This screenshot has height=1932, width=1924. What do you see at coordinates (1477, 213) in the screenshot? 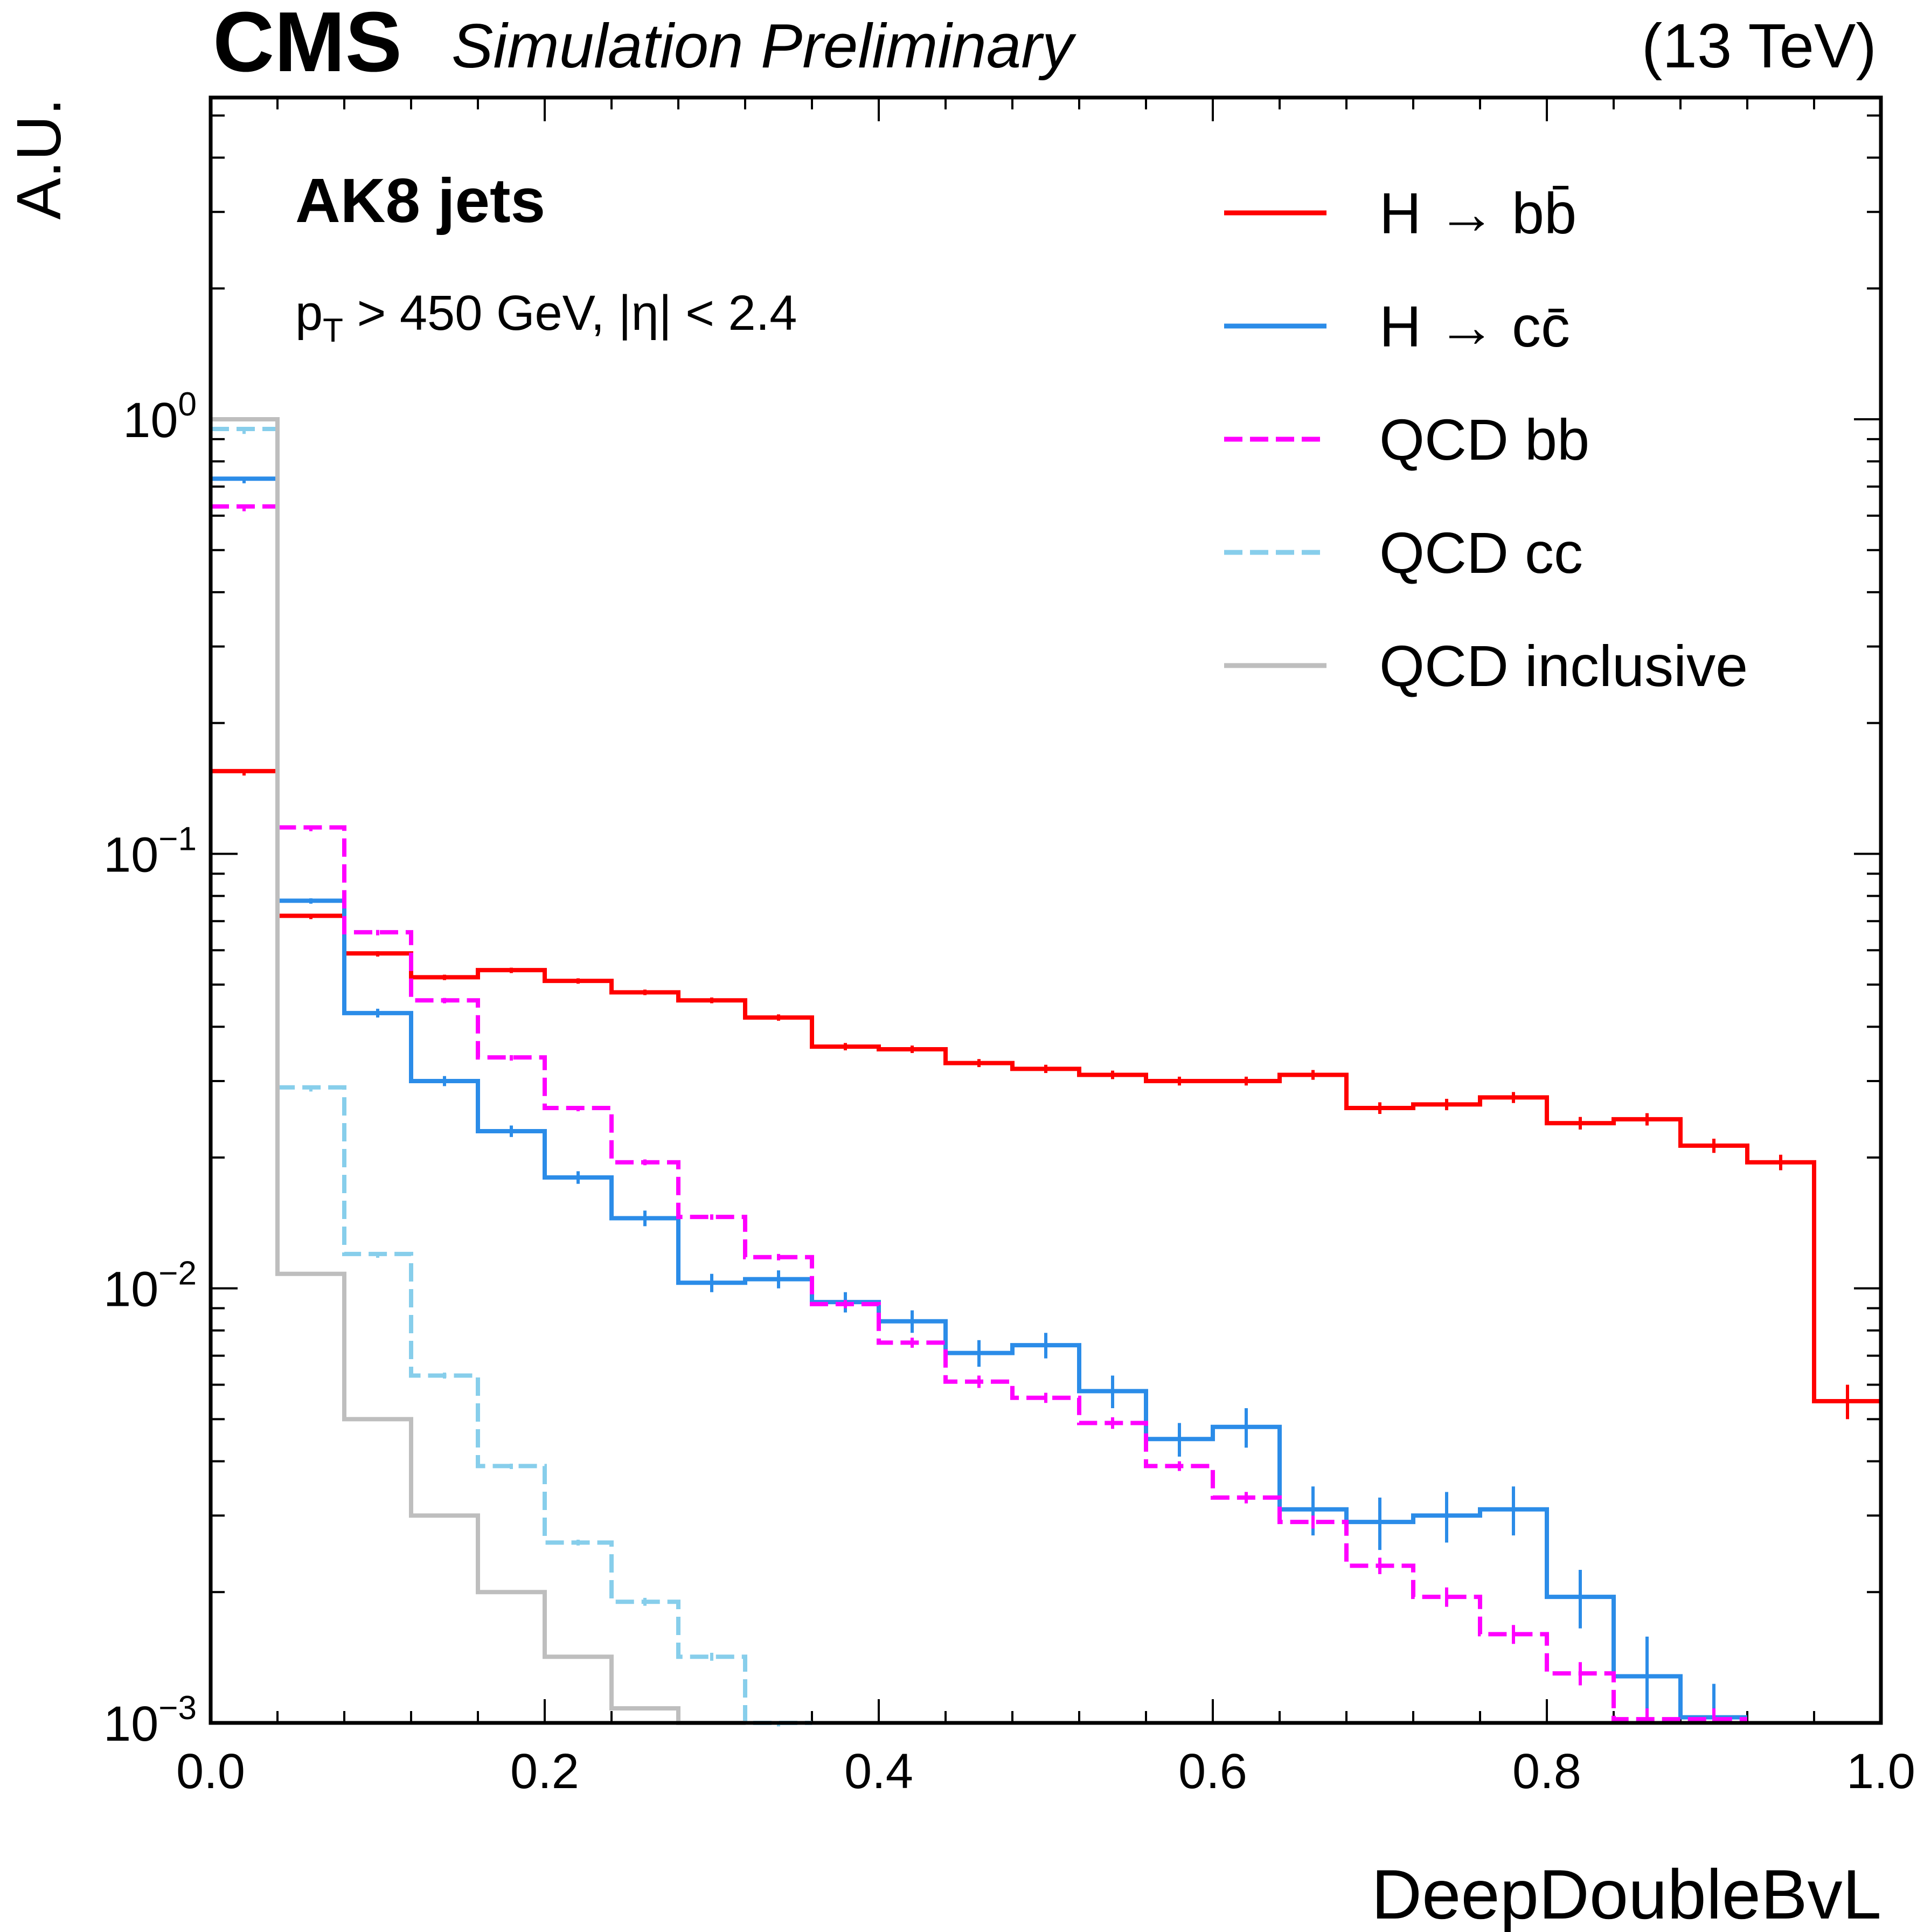
I see `legend-label: H → bb̄` at bounding box center [1477, 213].